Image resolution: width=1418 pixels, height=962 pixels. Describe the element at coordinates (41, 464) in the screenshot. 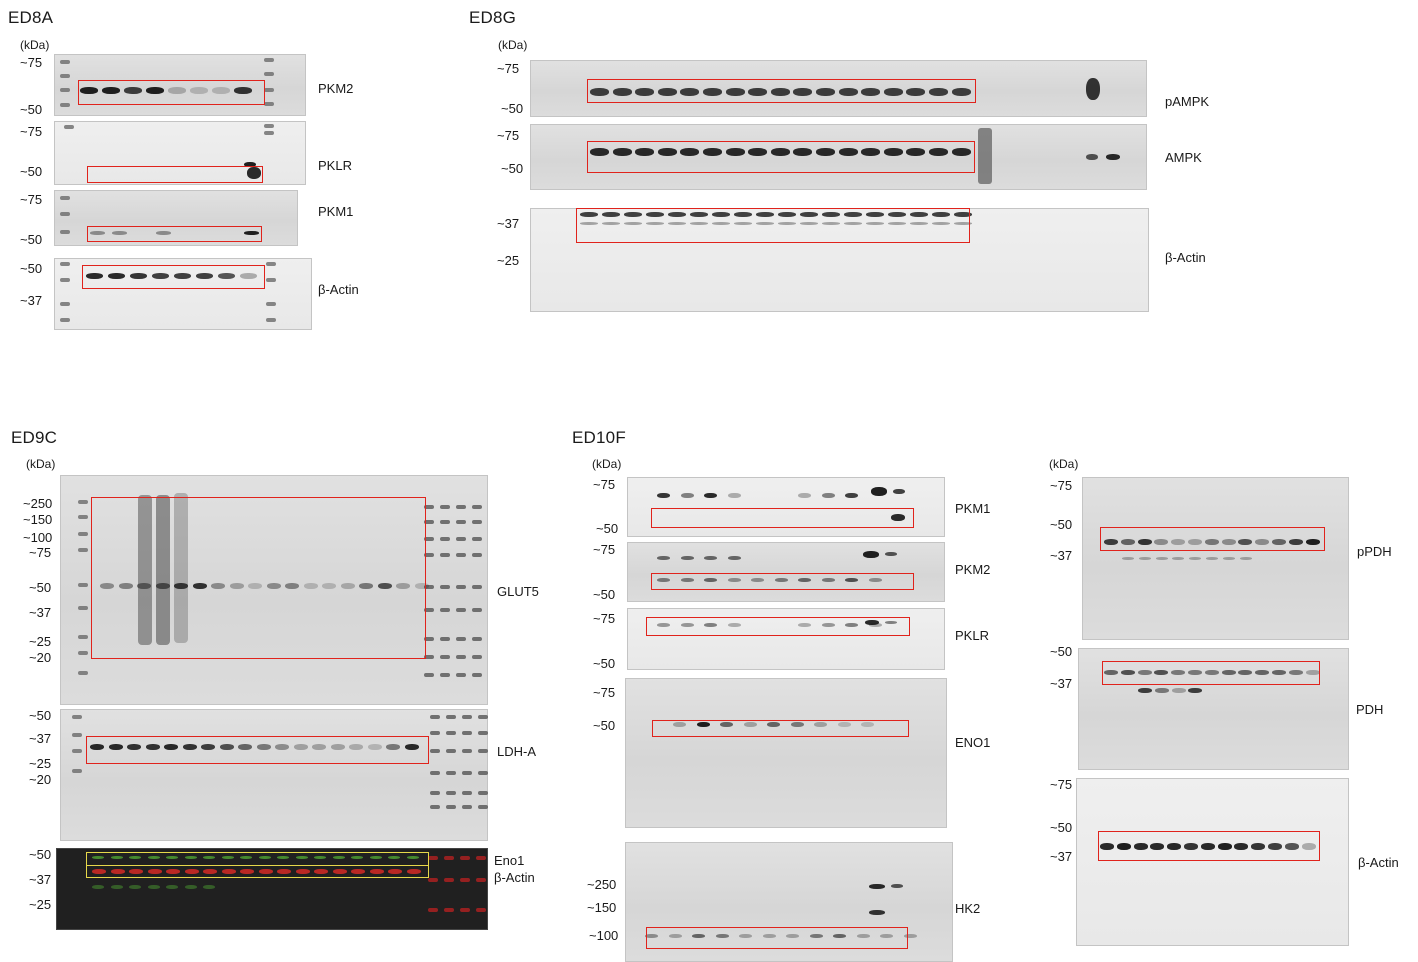

I see `kda-unit-label: (kDa)` at that location.